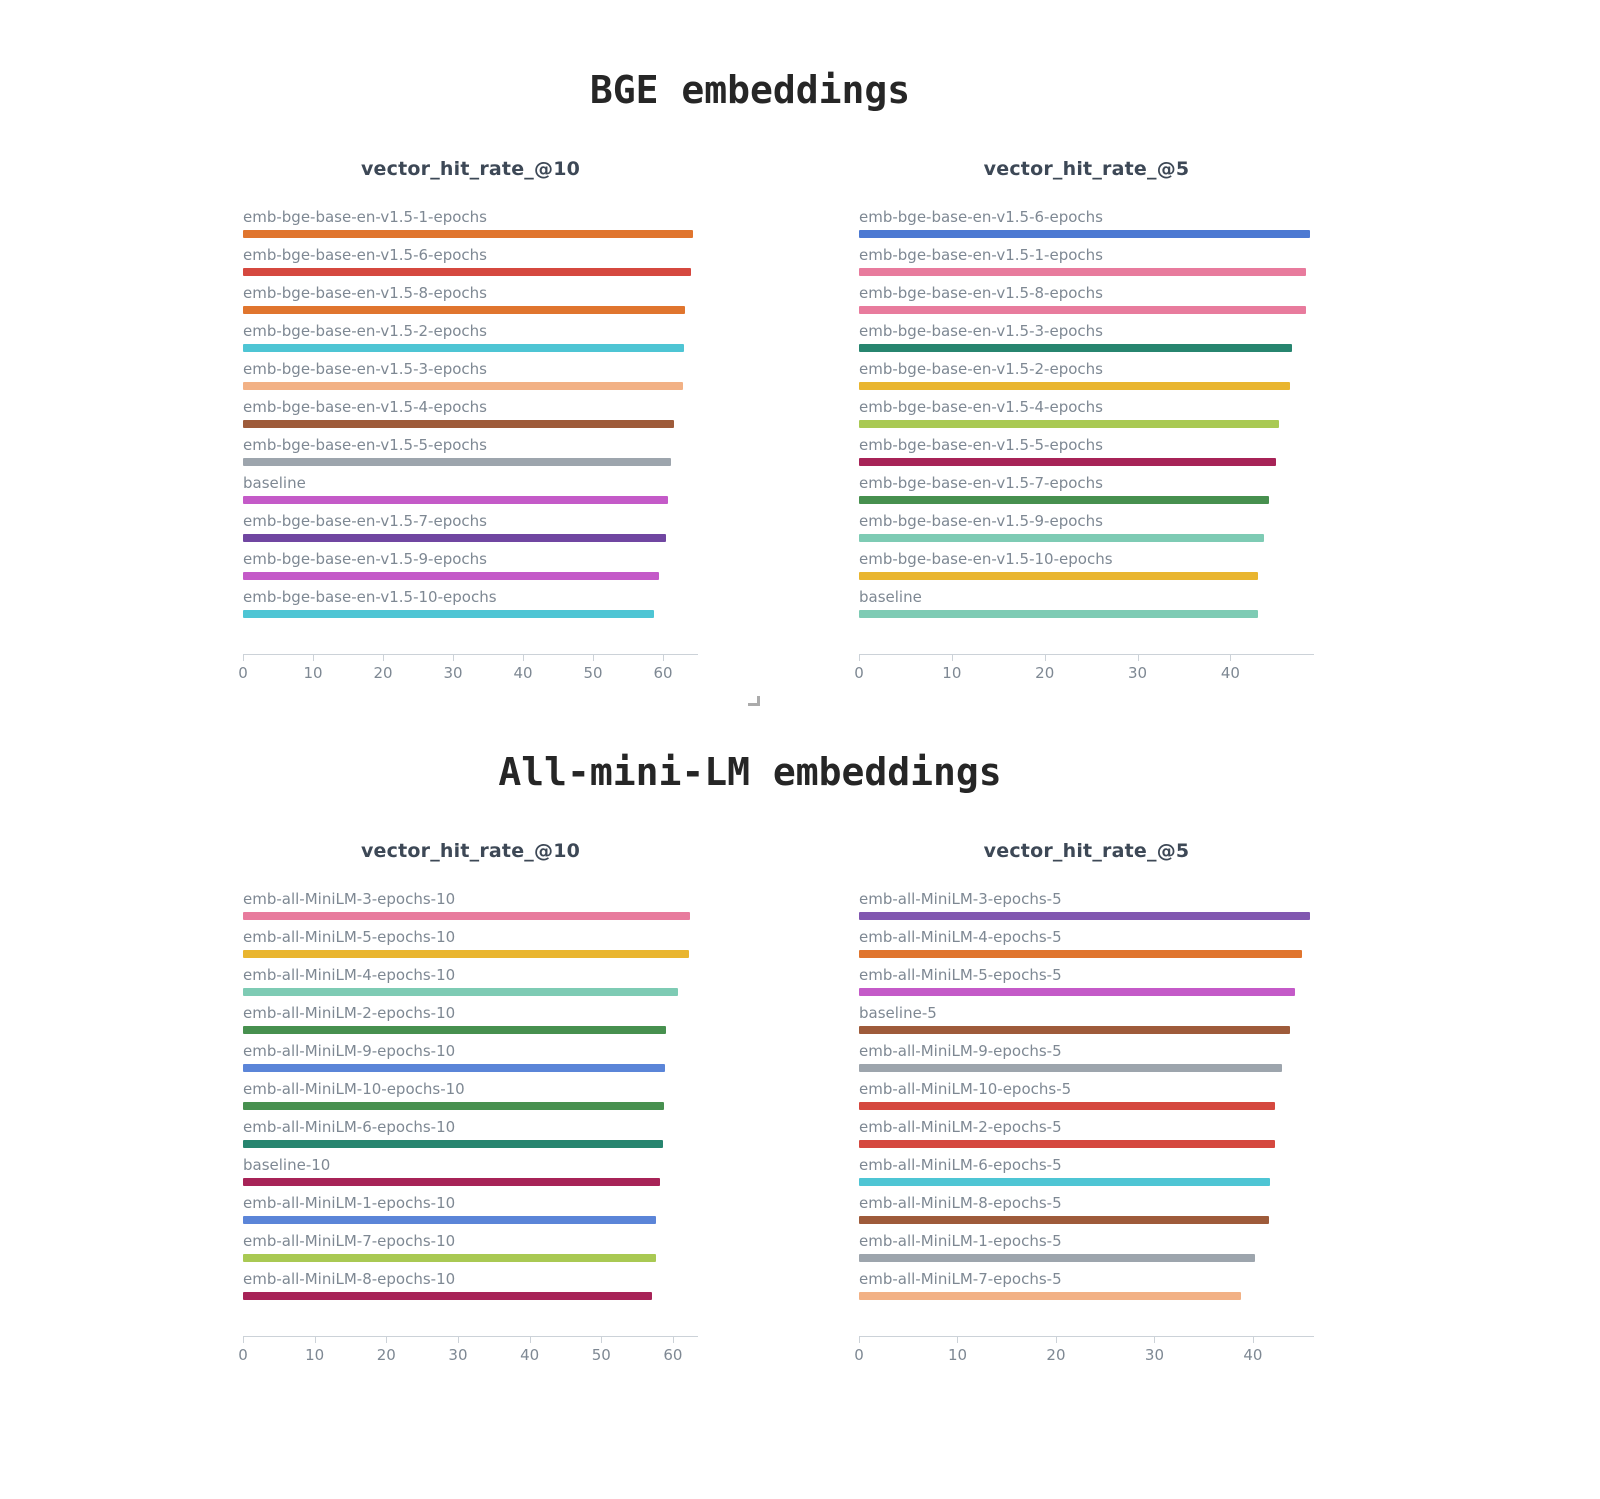  What do you see at coordinates (1086, 602) in the screenshot?
I see `bar-row: baseline` at bounding box center [1086, 602].